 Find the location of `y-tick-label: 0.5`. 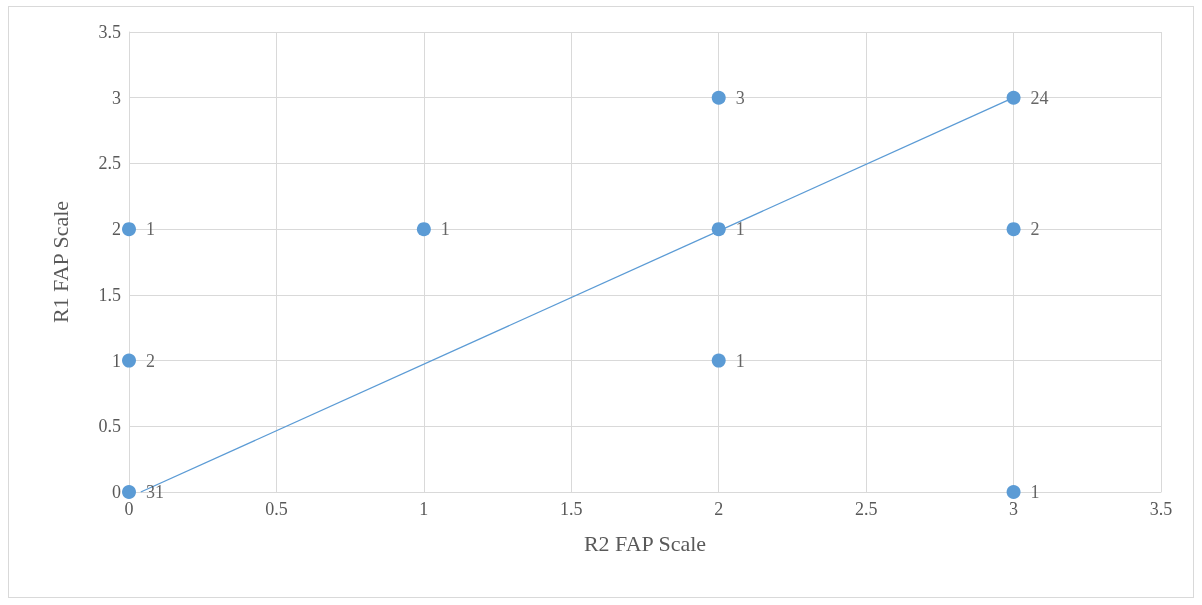

y-tick-label: 0.5 is located at coordinates (109, 426).